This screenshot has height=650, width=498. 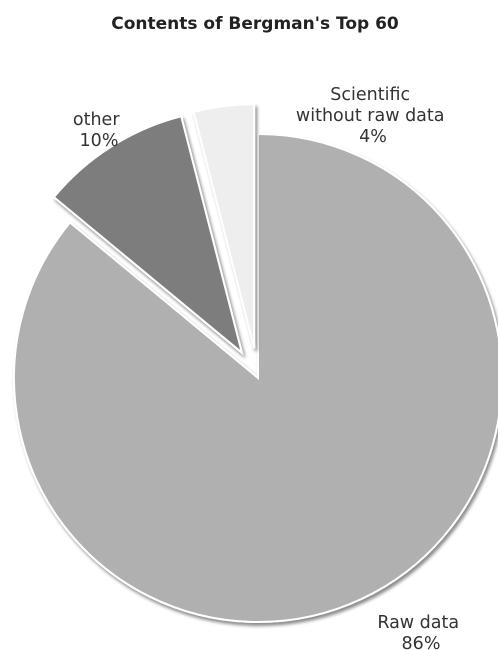 I want to click on slice-label-other-name: other, so click(x=96, y=120).